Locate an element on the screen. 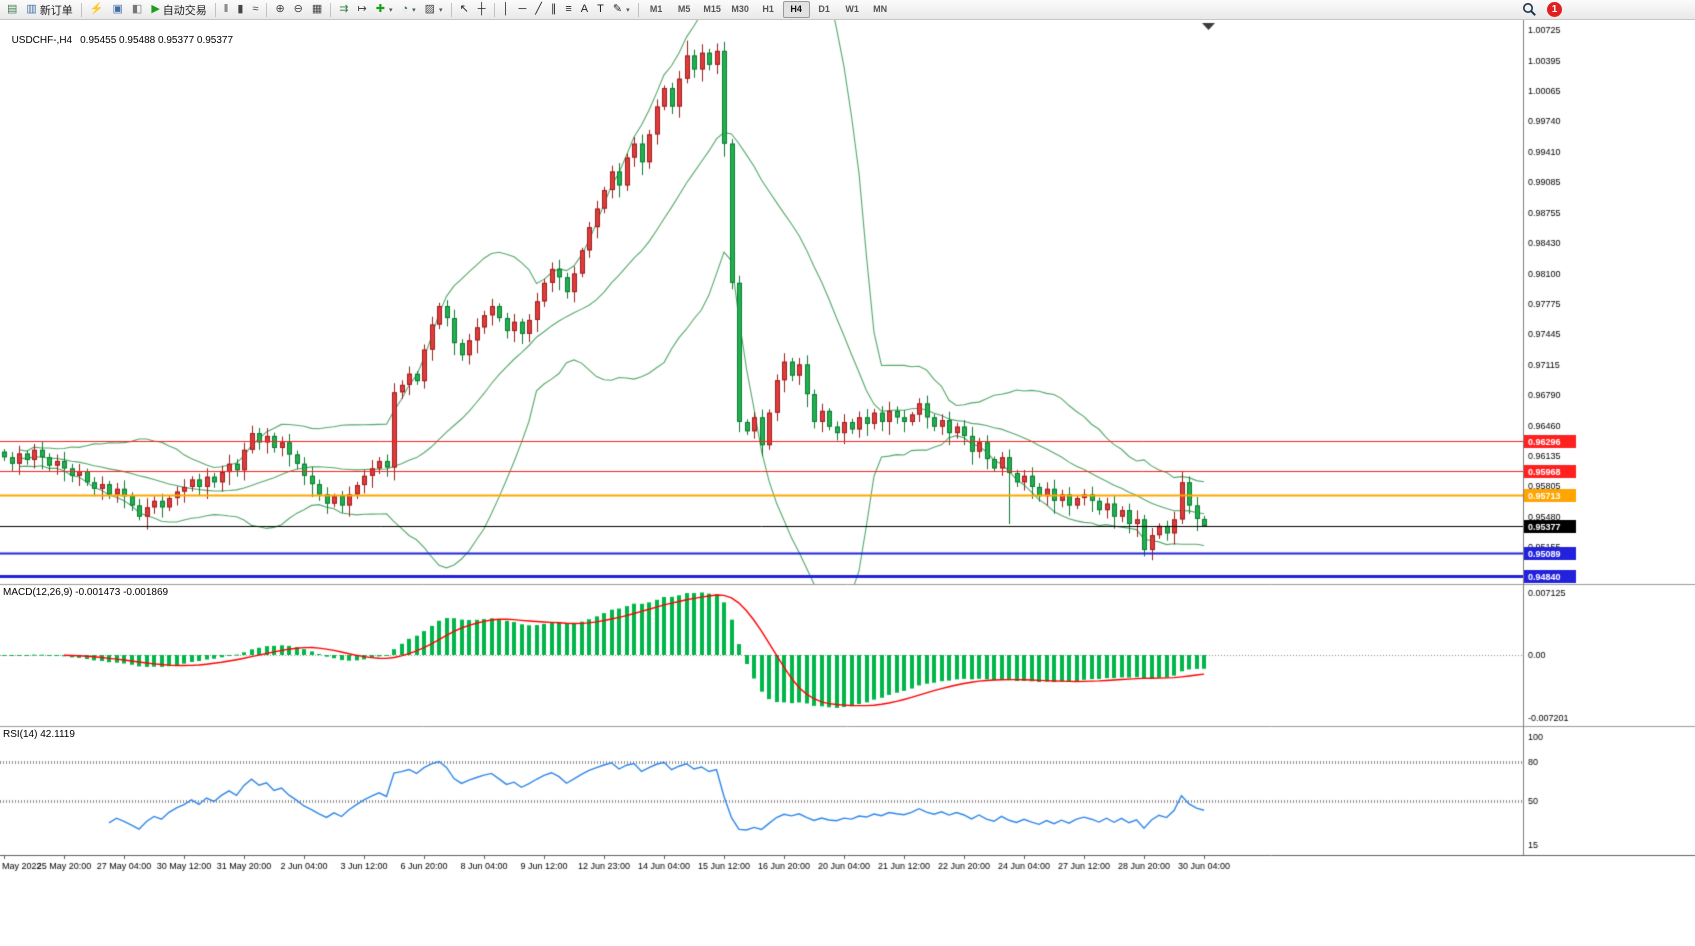 This screenshot has width=1695, height=946. line-chart-icon: ≈ is located at coordinates (255, 9).